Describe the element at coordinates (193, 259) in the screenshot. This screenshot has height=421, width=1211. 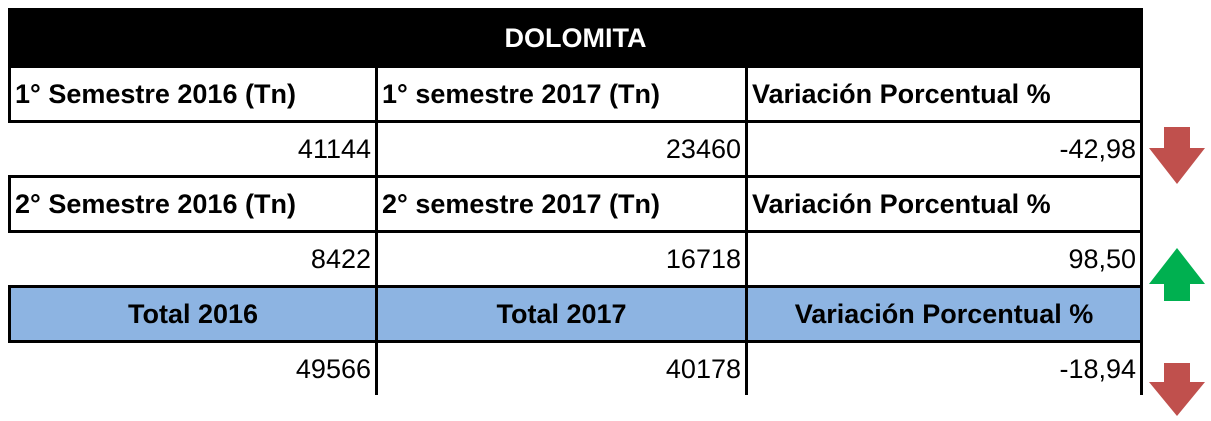
I see `value-cell: 8422` at that location.